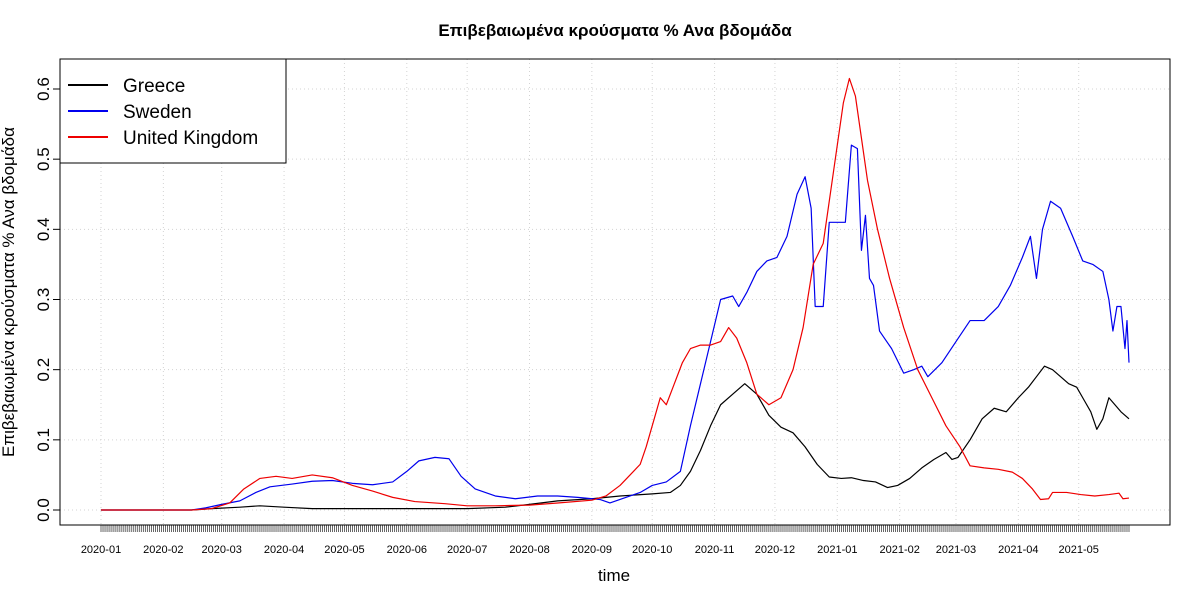 Image resolution: width=1200 pixels, height=600 pixels. I want to click on y-tick-label: 0.3, so click(43, 300).